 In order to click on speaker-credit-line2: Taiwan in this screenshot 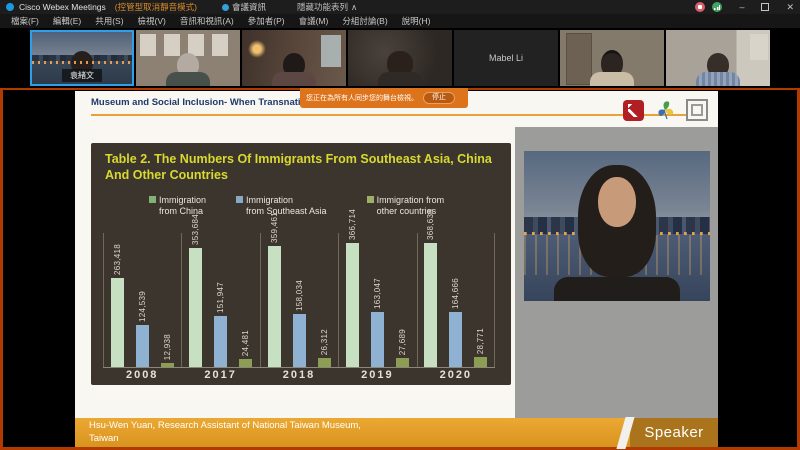, I will do `click(104, 438)`.